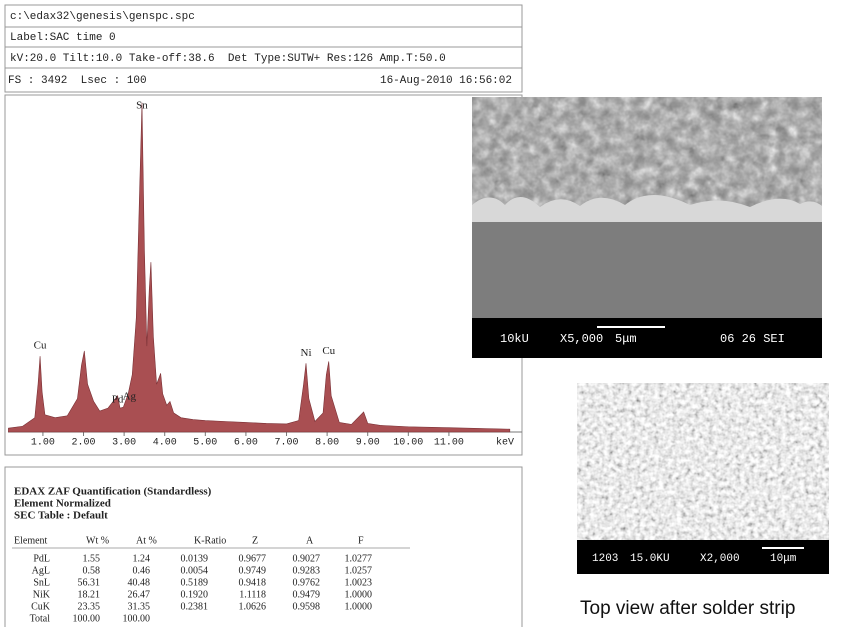 The width and height of the screenshot is (854, 627). Describe the element at coordinates (195, 594) in the screenshot. I see `table-cell: 0.1920` at that location.